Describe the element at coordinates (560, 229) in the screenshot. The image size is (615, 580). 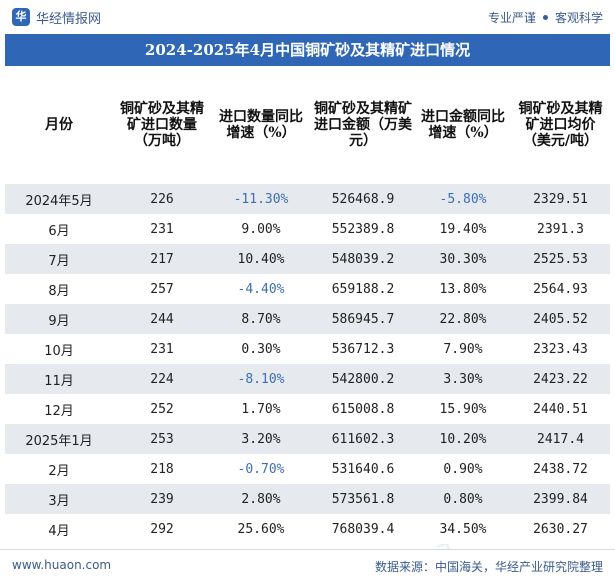
I see `cell-price: 2391.3` at that location.